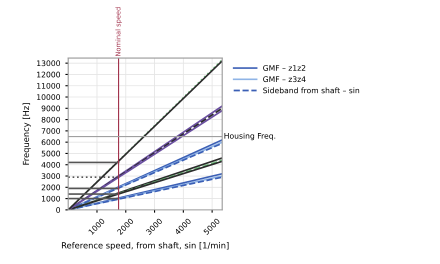  What do you see at coordinates (26, 134) in the screenshot?
I see `y-axis-title: Frequency [Hz]` at bounding box center [26, 134].